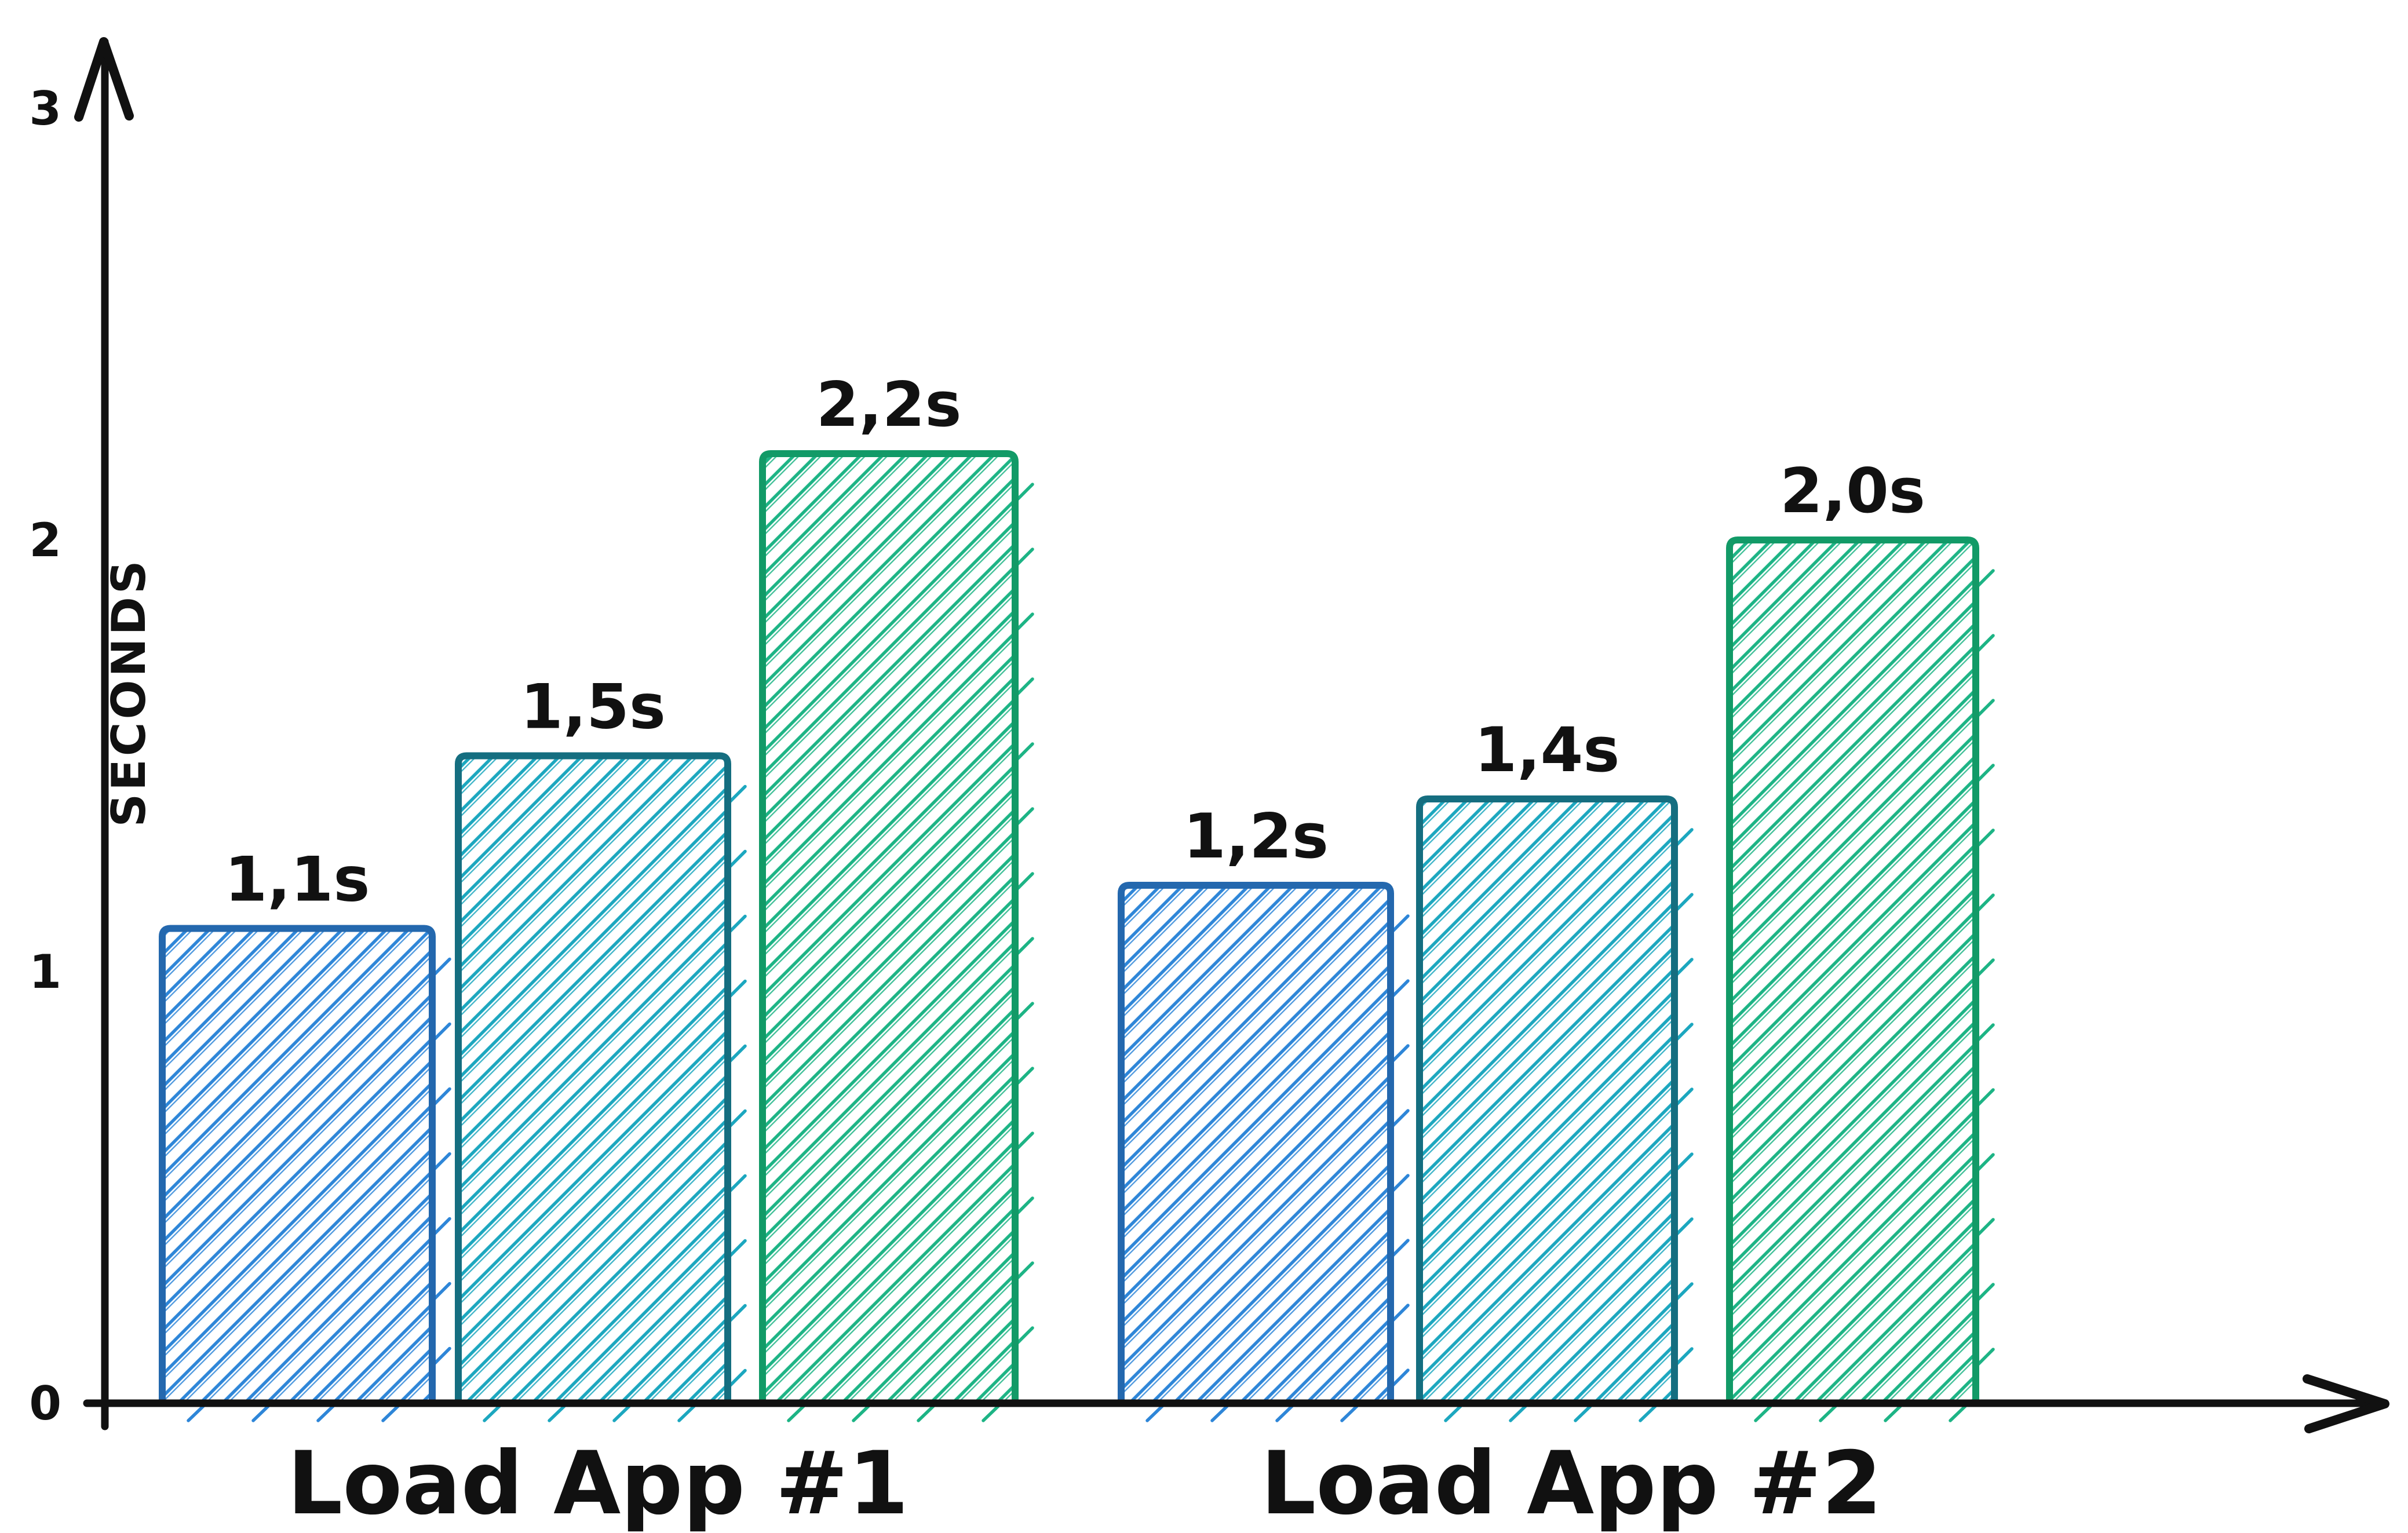  I want to click on bar-value-label: 1,5s, so click(593, 707).